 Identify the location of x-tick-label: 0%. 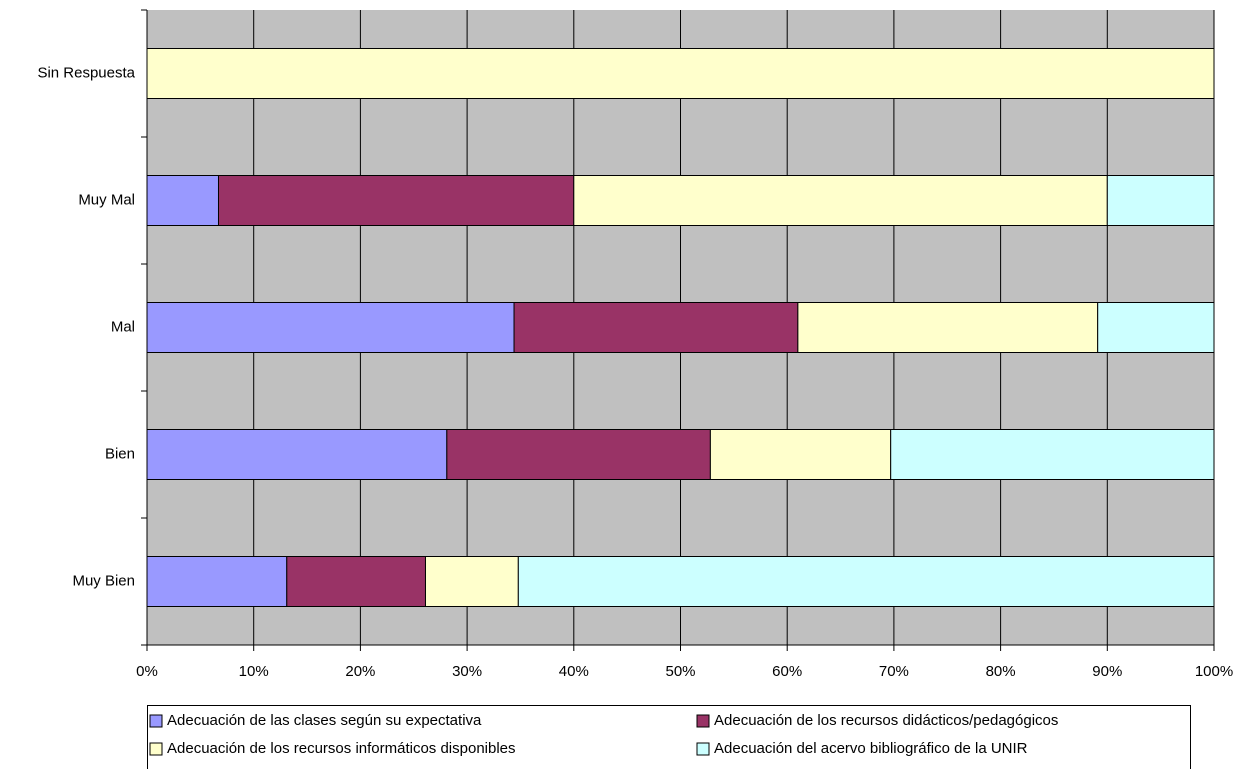
(147, 671).